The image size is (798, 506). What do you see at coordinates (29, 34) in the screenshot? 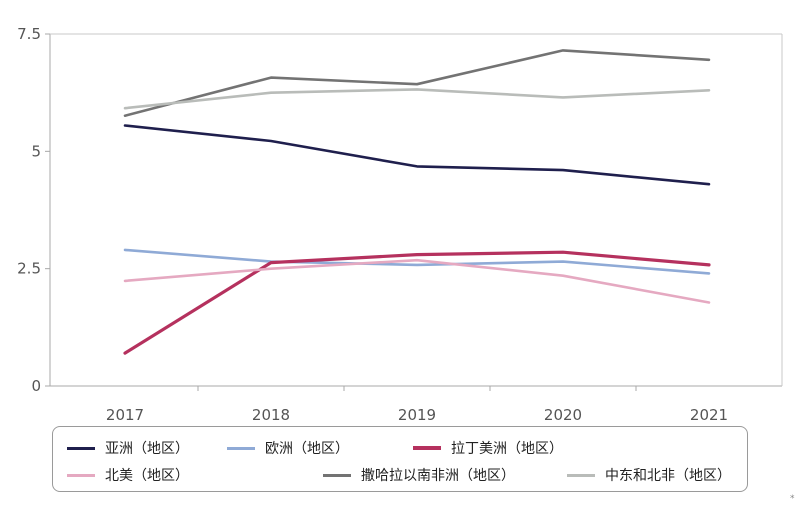
I see `y-tick-label: 7.5` at bounding box center [29, 34].